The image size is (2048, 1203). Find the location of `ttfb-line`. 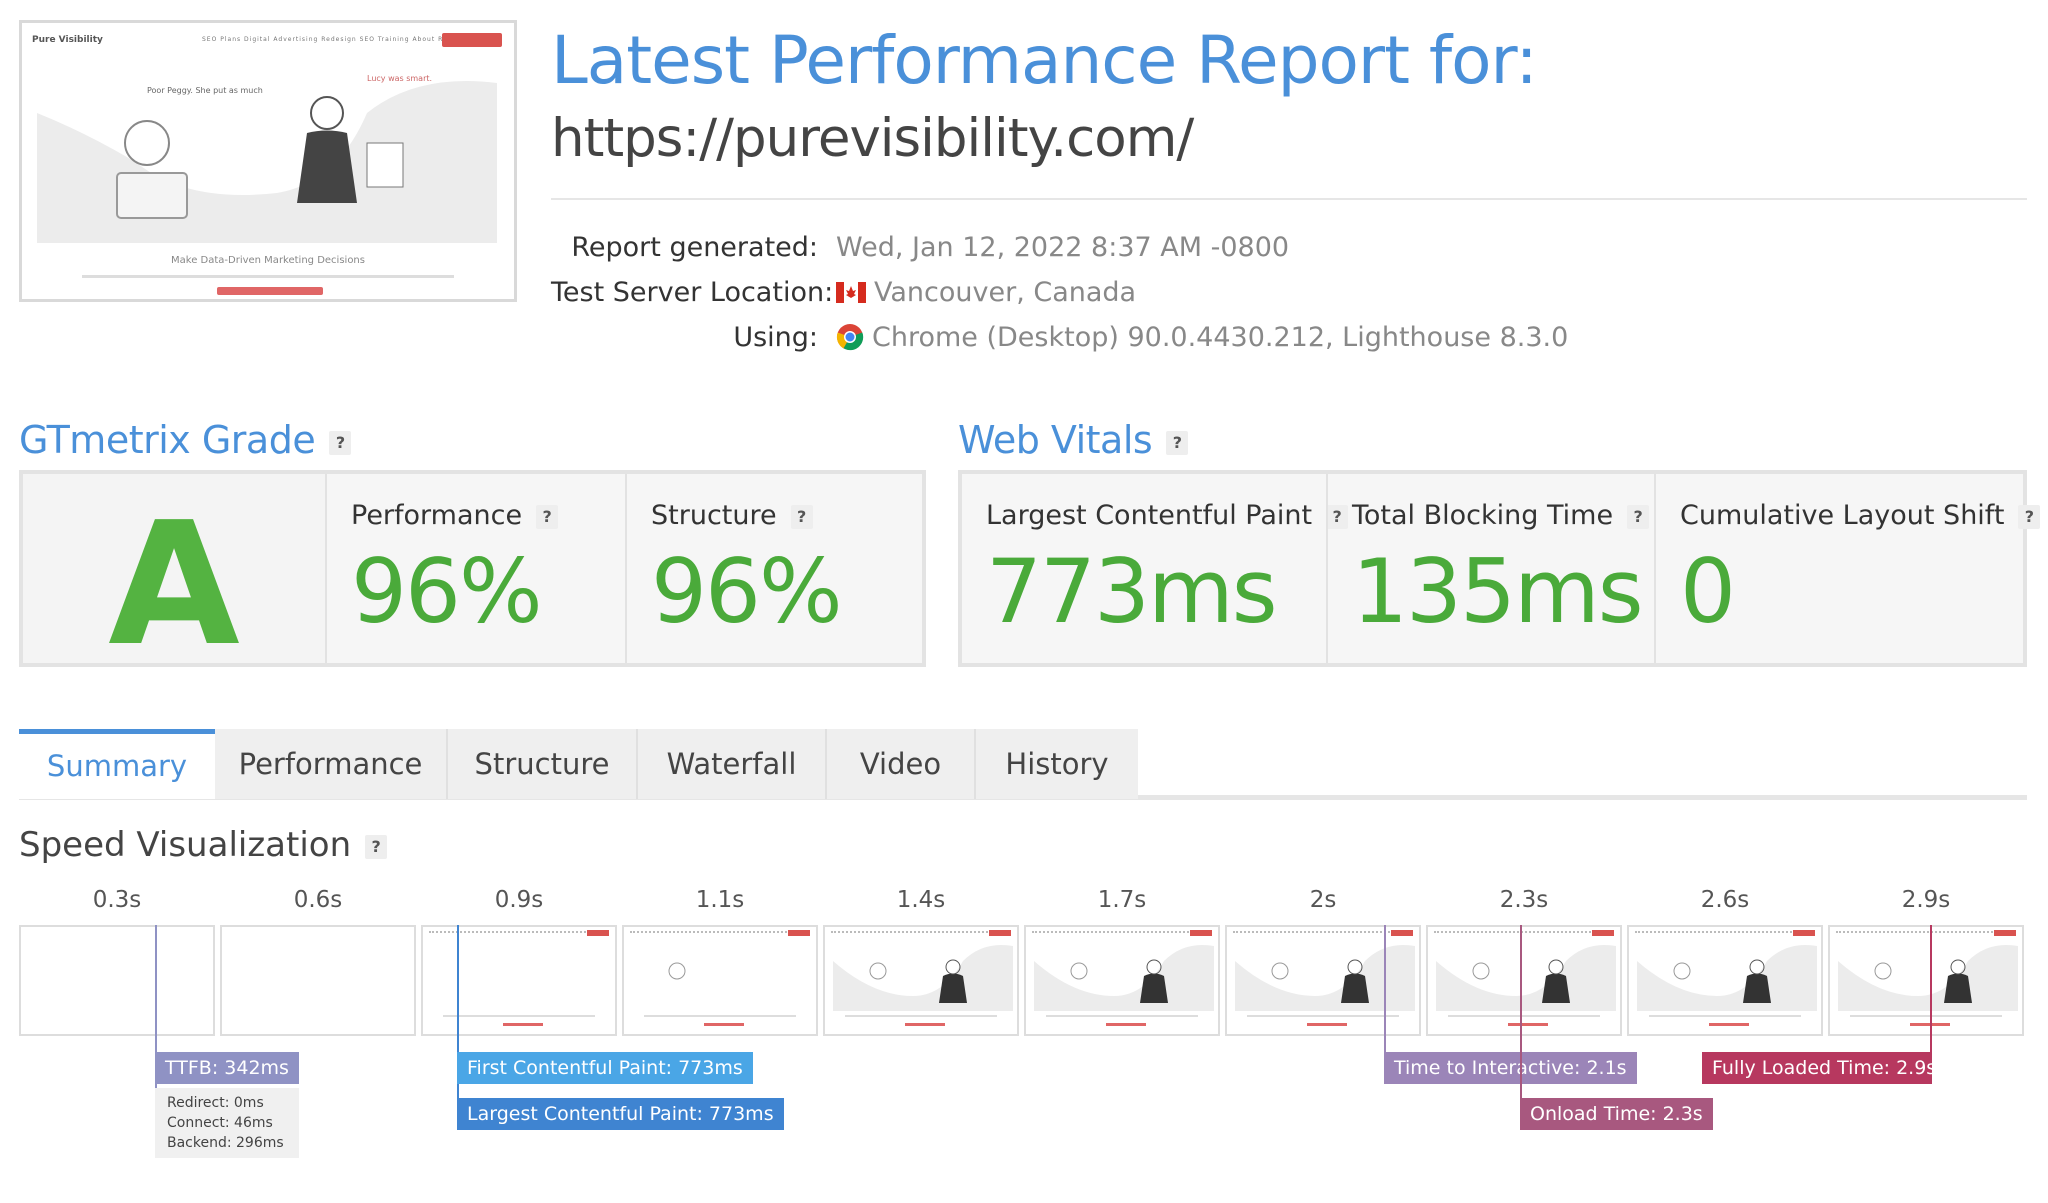

ttfb-line is located at coordinates (156, 1006).